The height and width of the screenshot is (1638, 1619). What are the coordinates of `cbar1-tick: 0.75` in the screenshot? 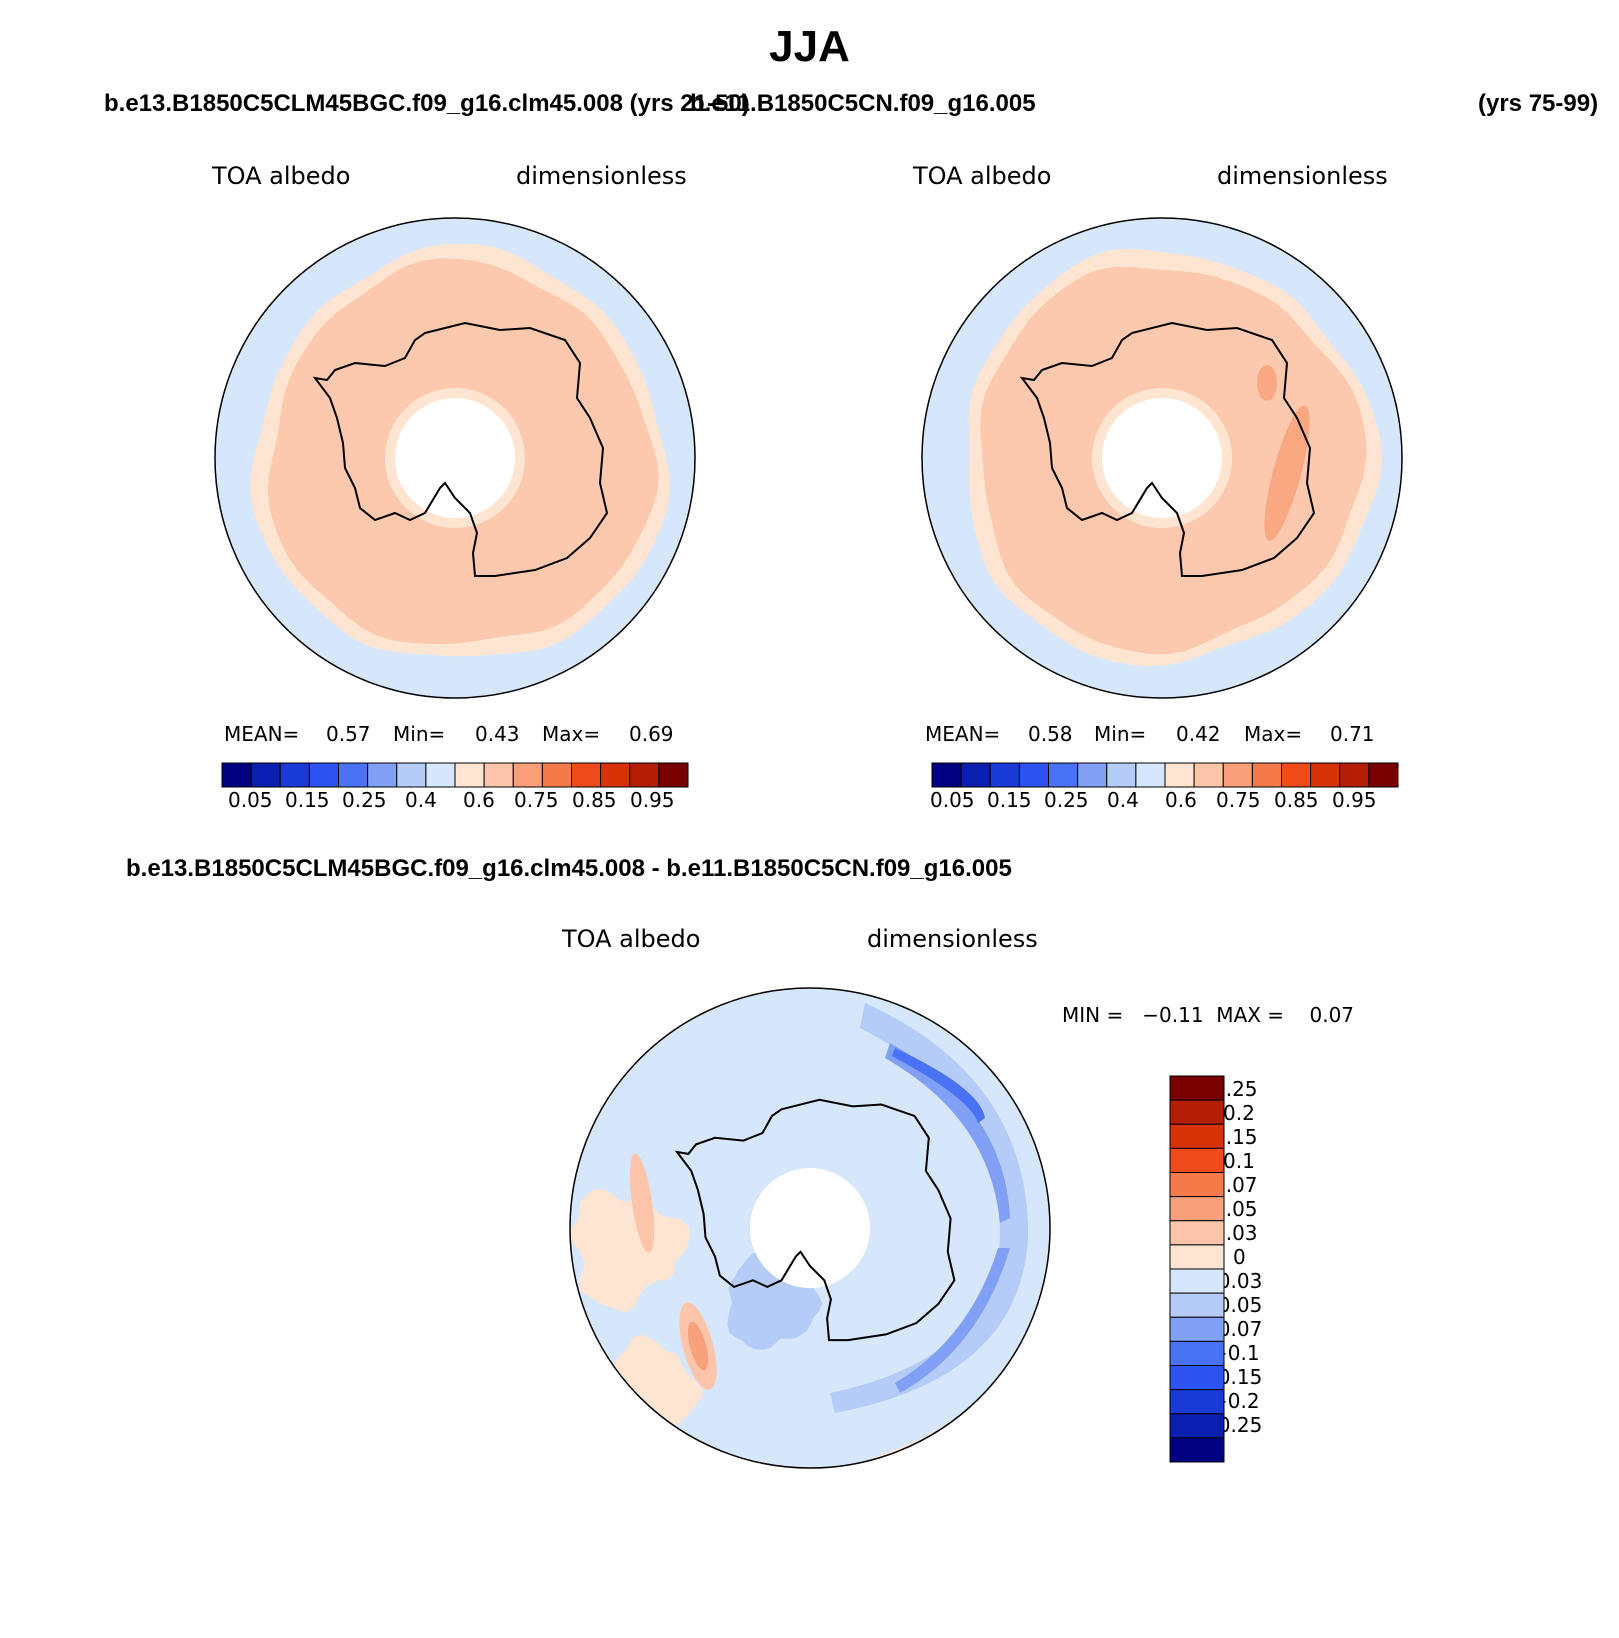 It's located at (536, 800).